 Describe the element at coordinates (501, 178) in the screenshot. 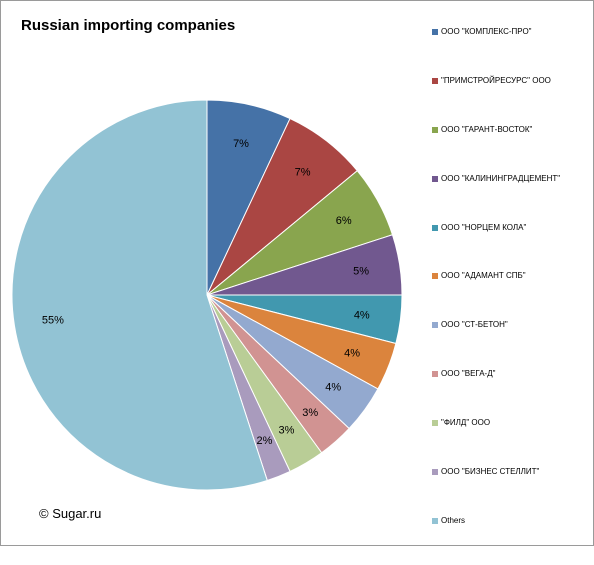

I see `legend-label: ООО "КАЛИНИНГРАДЦЕМЕНТ"` at that location.